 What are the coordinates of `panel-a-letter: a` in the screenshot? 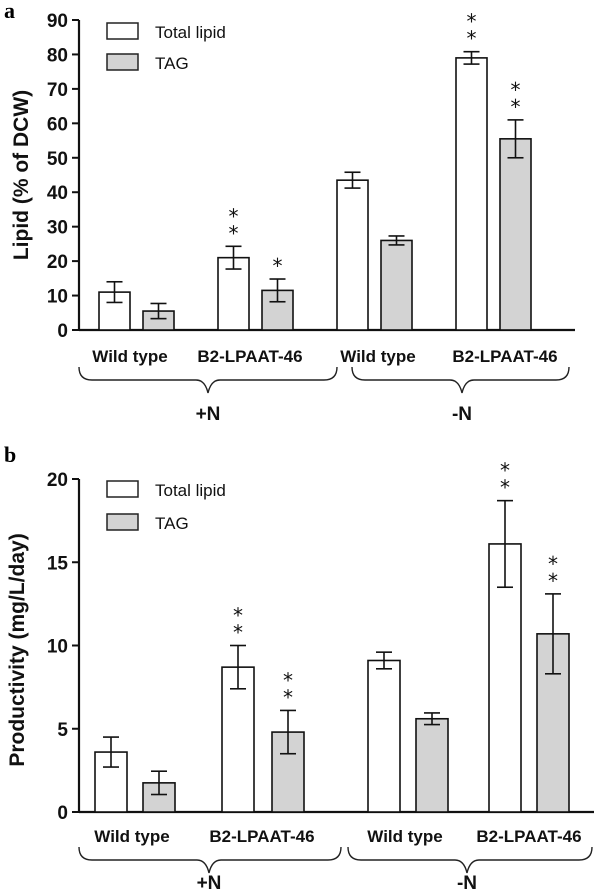 It's located at (9, 11).